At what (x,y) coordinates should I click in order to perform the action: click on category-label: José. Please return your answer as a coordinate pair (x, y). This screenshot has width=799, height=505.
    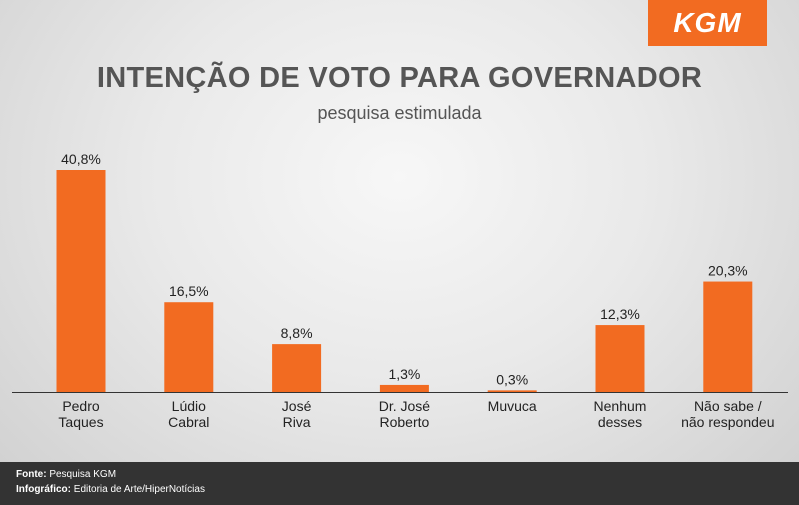
    Looking at the image, I should click on (297, 406).